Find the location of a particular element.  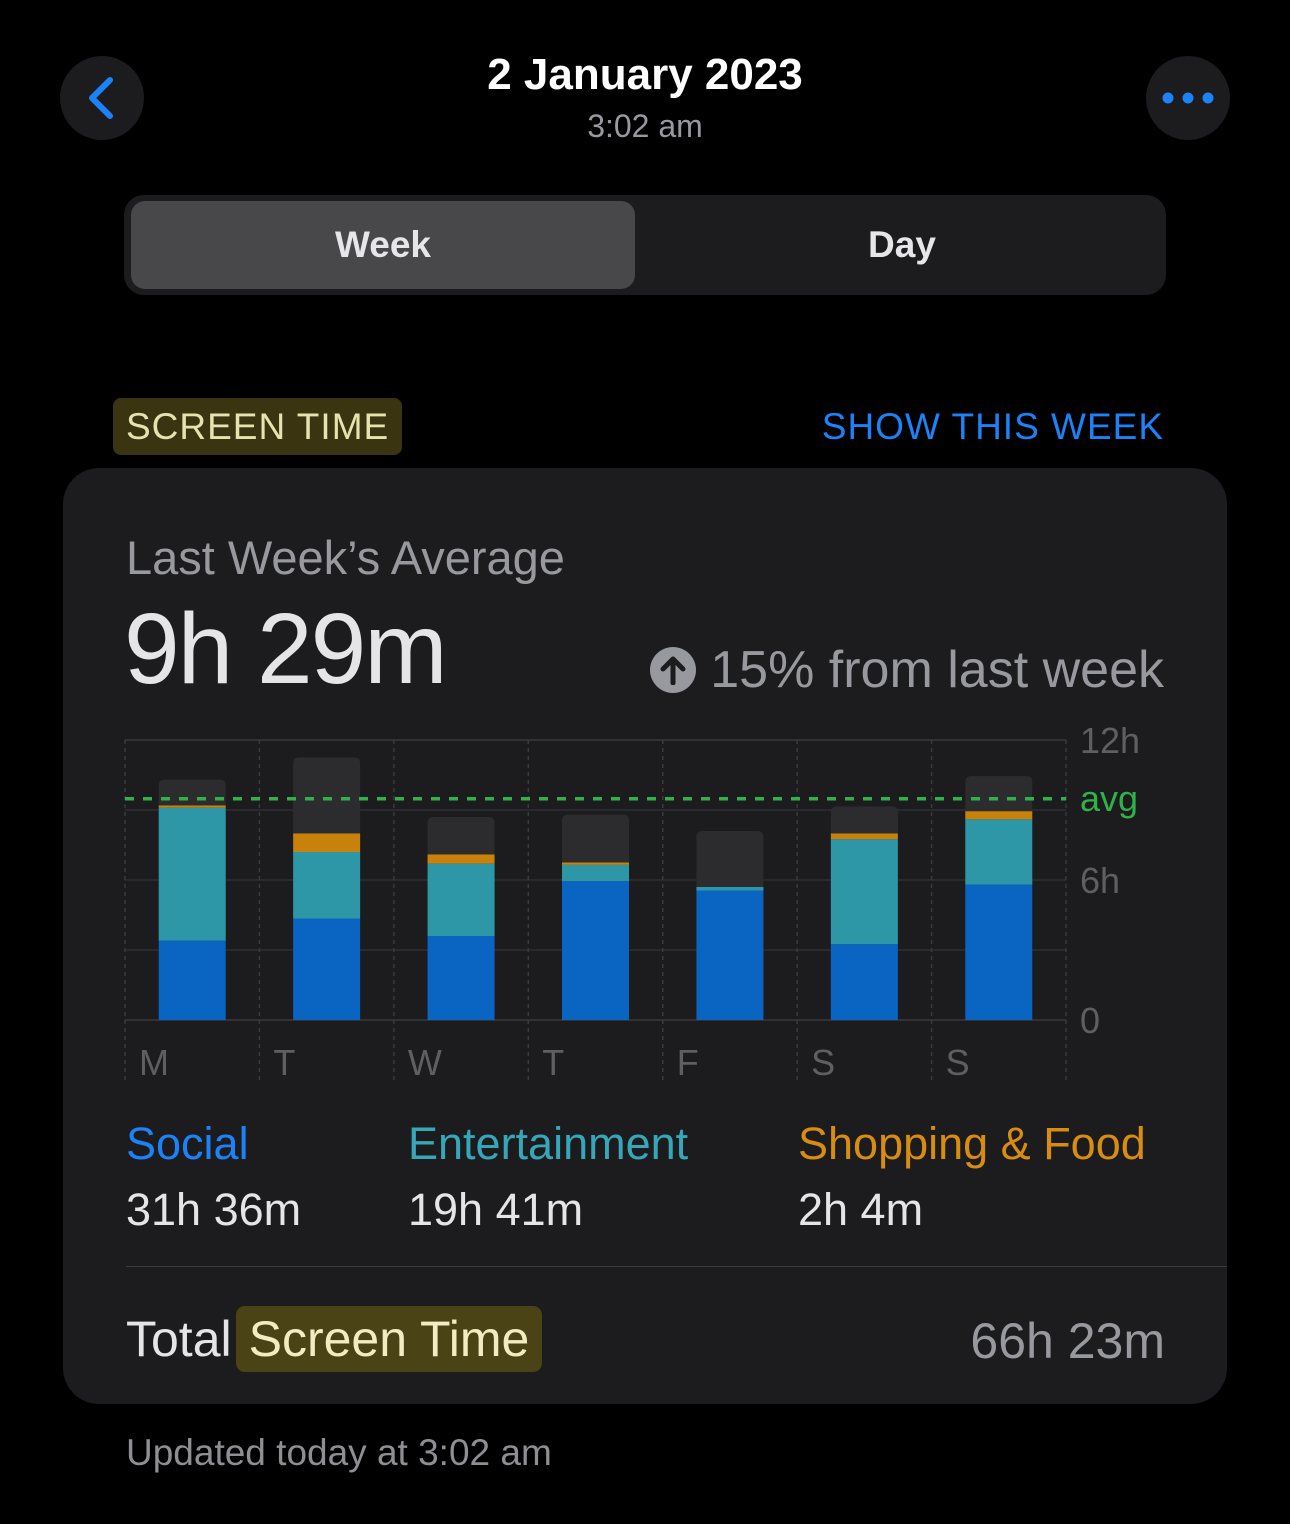

total-highlight: Screen Time is located at coordinates (389, 1339).